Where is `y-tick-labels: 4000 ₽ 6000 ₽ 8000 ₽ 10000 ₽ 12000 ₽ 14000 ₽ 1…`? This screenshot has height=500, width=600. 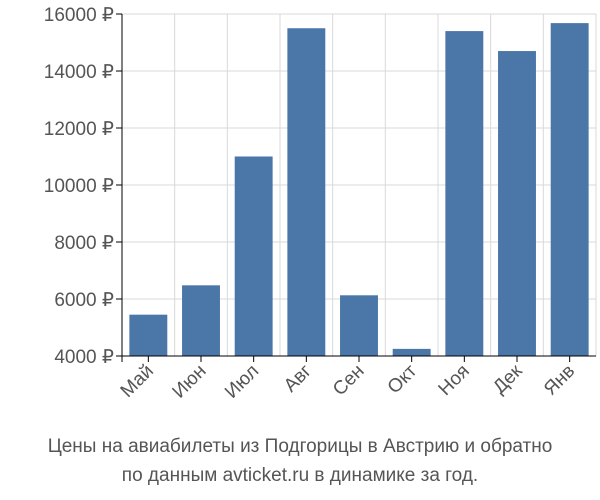 y-tick-labels: 4000 ₽ 6000 ₽ 8000 ₽ 10000 ₽ 12000 ₽ 14000 ₽ 1… is located at coordinates (79, 186).